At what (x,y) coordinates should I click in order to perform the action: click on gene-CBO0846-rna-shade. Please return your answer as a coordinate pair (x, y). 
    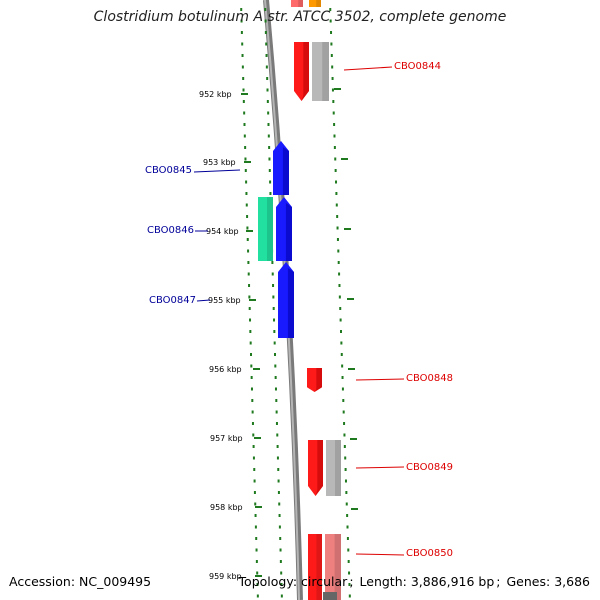
    Looking at the image, I should click on (270, 229).